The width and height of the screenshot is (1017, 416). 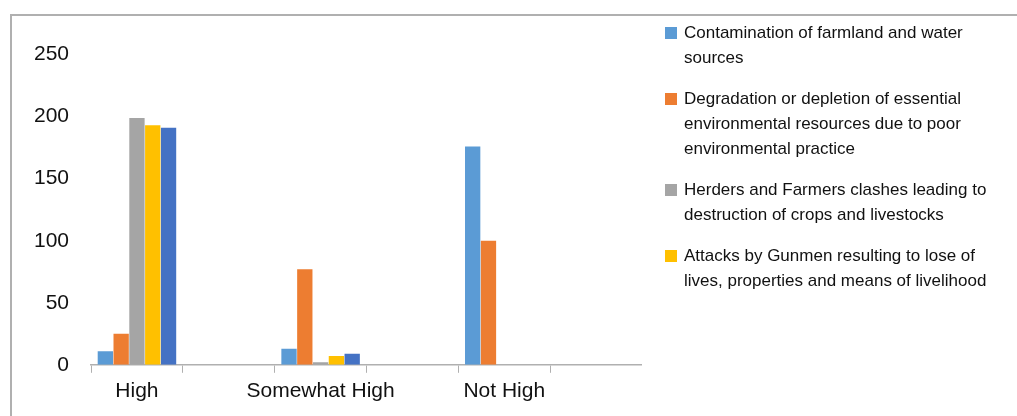 What do you see at coordinates (504, 390) in the screenshot?
I see `x-tick-label: Not High` at bounding box center [504, 390].